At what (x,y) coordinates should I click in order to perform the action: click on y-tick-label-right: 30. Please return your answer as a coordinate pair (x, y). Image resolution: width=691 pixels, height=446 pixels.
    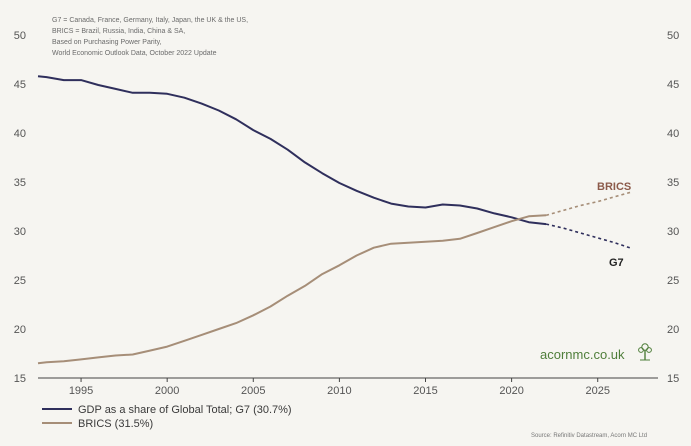
    Looking at the image, I should click on (673, 232).